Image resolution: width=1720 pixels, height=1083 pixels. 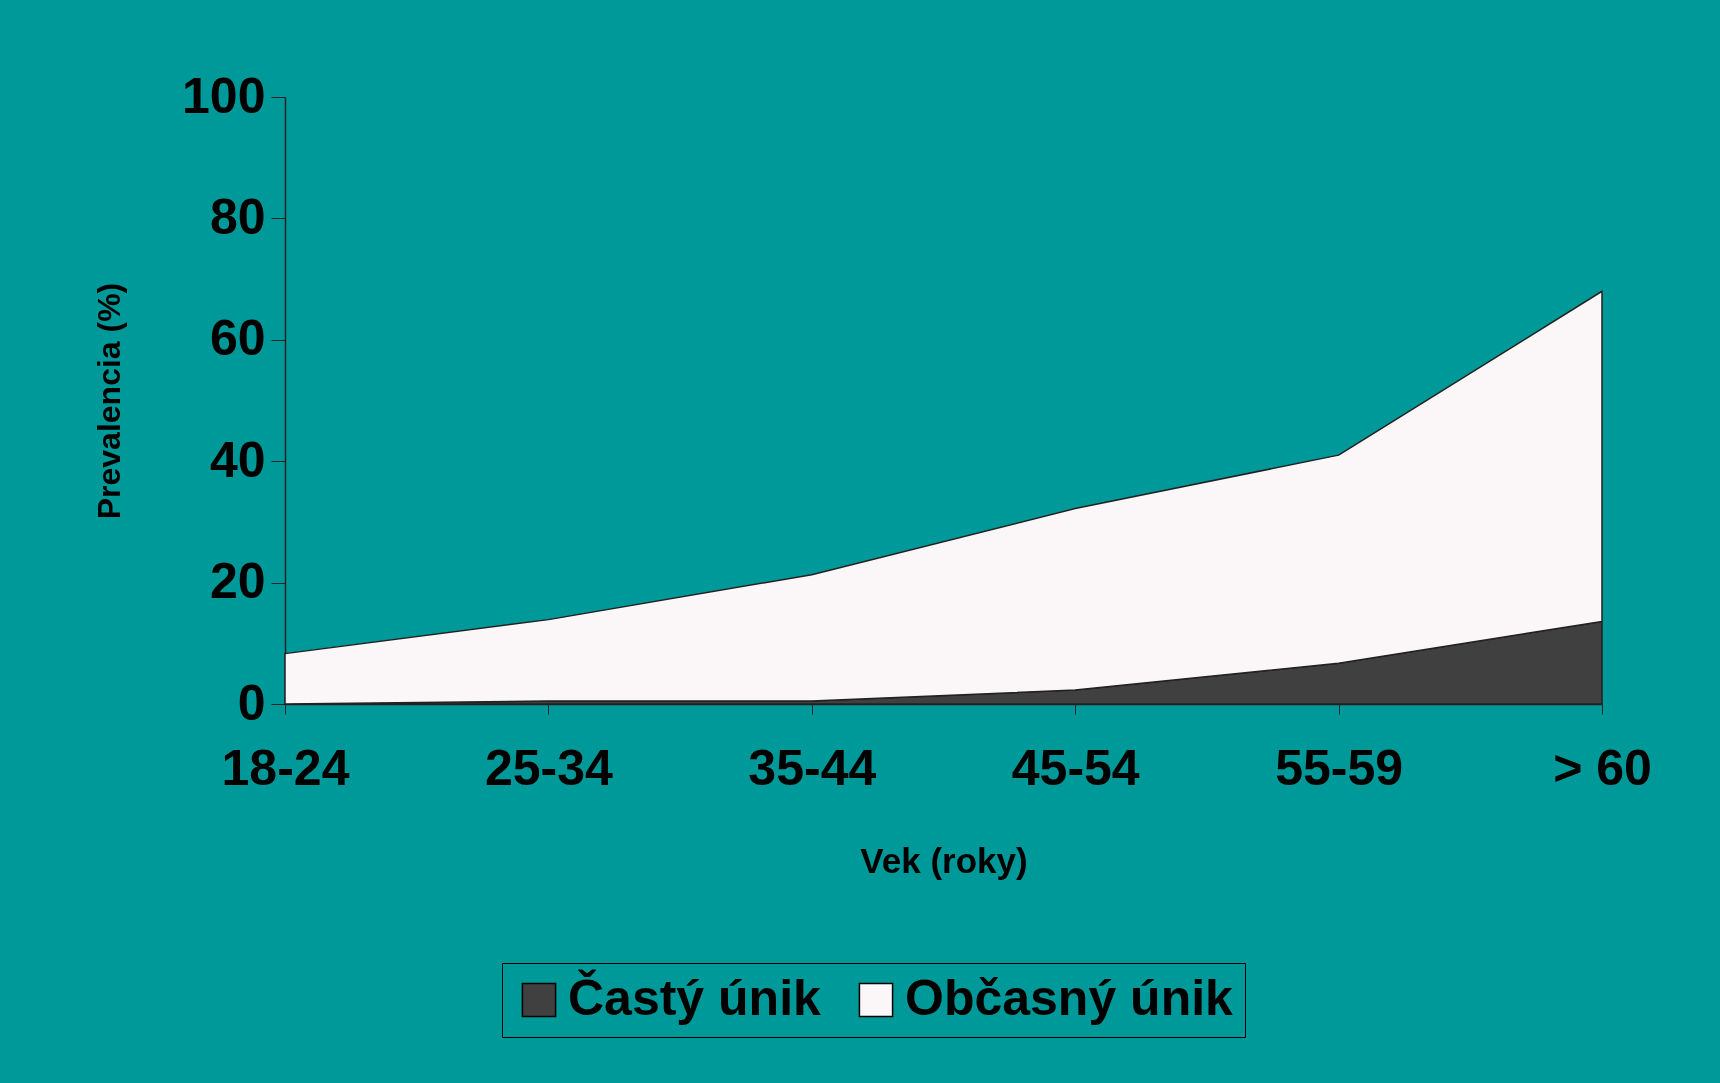 I want to click on x-axis-title: Vek (roky), so click(x=944, y=860).